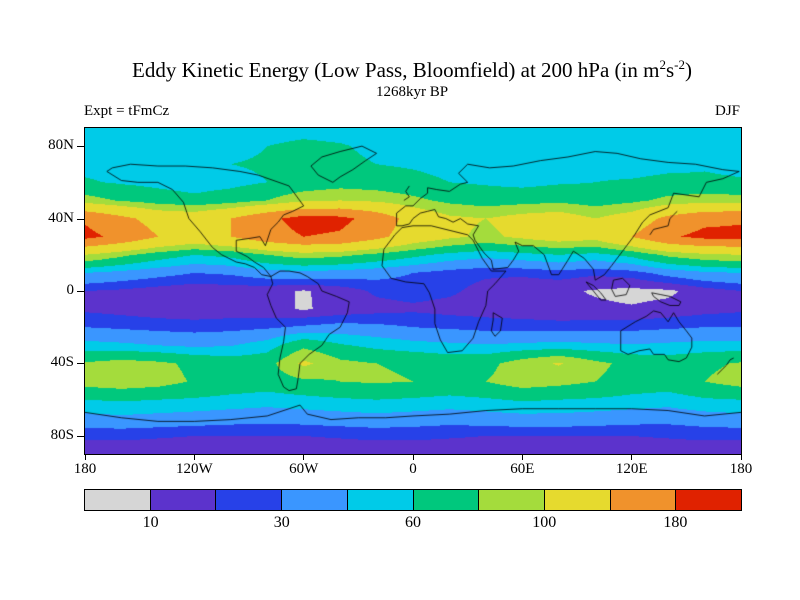 This screenshot has width=800, height=600. What do you see at coordinates (675, 522) in the screenshot?
I see `colorbar-label: 180` at bounding box center [675, 522].